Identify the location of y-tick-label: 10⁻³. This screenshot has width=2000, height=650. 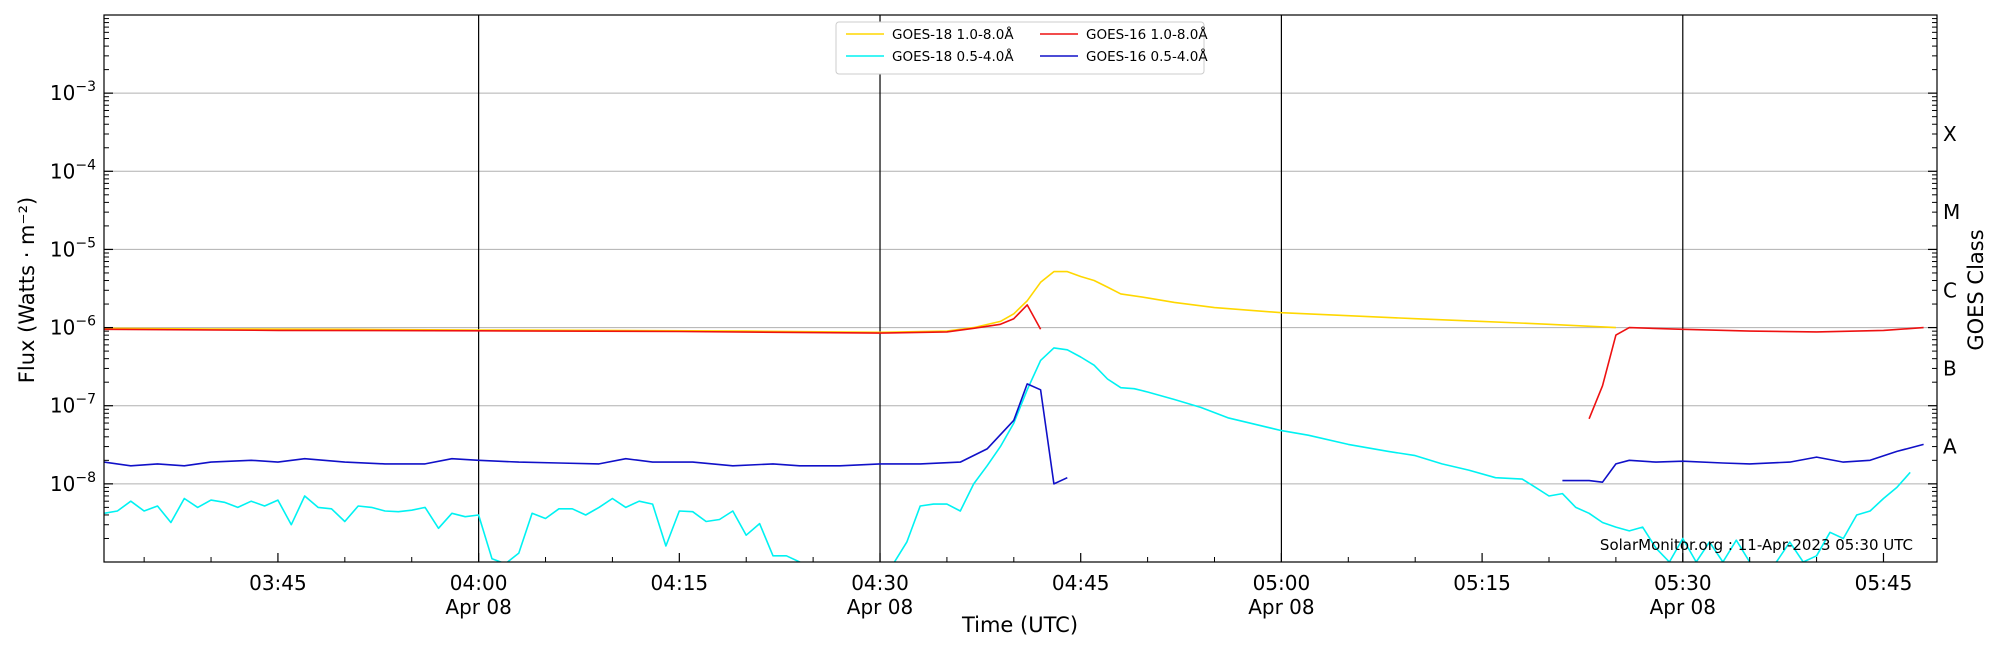
(73, 92).